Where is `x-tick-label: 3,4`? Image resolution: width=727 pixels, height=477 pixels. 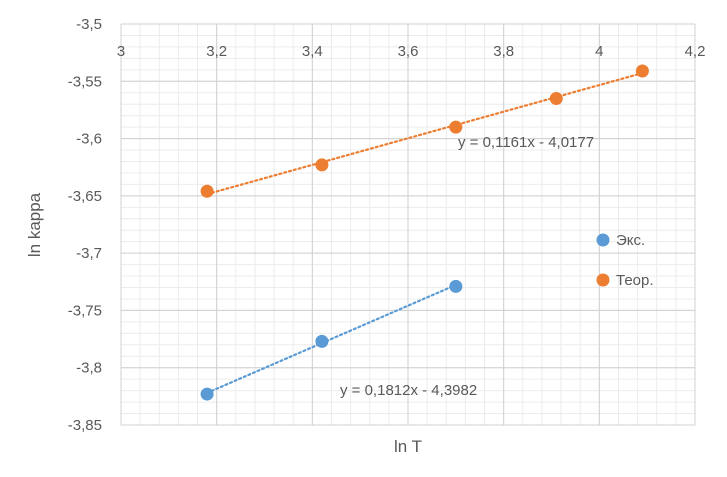
x-tick-label: 3,4 is located at coordinates (312, 51).